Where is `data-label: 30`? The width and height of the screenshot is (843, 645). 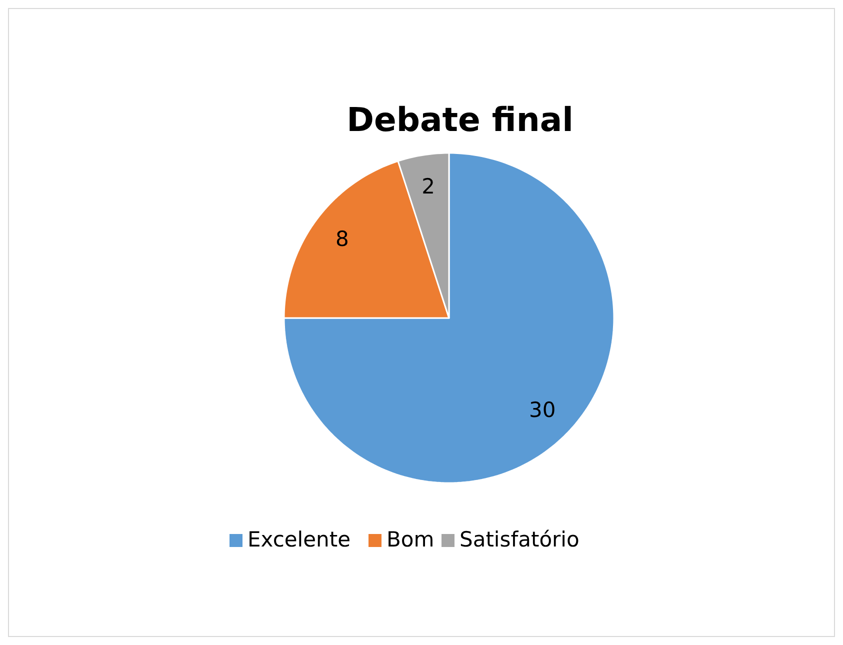
data-label: 30 is located at coordinates (542, 410).